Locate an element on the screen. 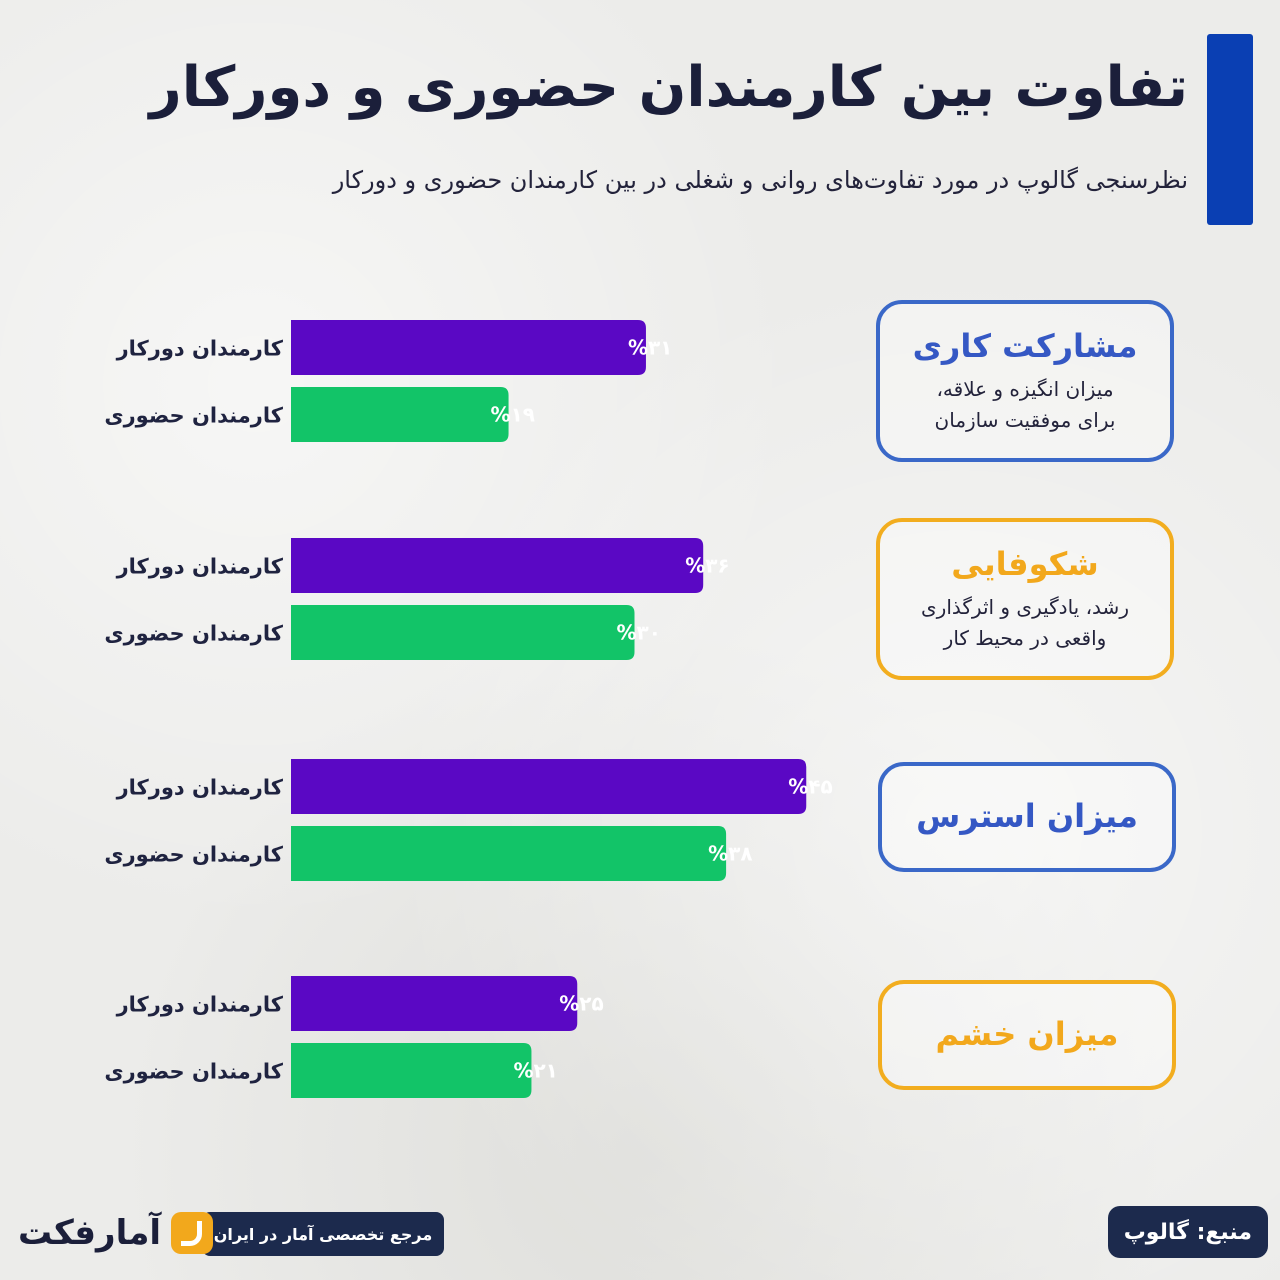 This screenshot has width=1280, height=1280. source-badge: منبع: گالوپ is located at coordinates (1187, 1232).